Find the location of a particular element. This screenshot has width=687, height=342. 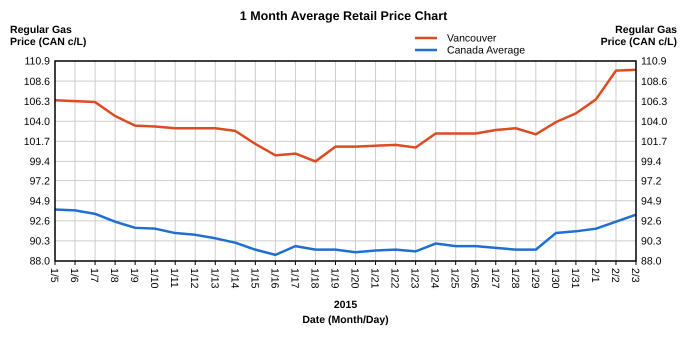

y2-tick-label: 88.0 is located at coordinates (651, 262).